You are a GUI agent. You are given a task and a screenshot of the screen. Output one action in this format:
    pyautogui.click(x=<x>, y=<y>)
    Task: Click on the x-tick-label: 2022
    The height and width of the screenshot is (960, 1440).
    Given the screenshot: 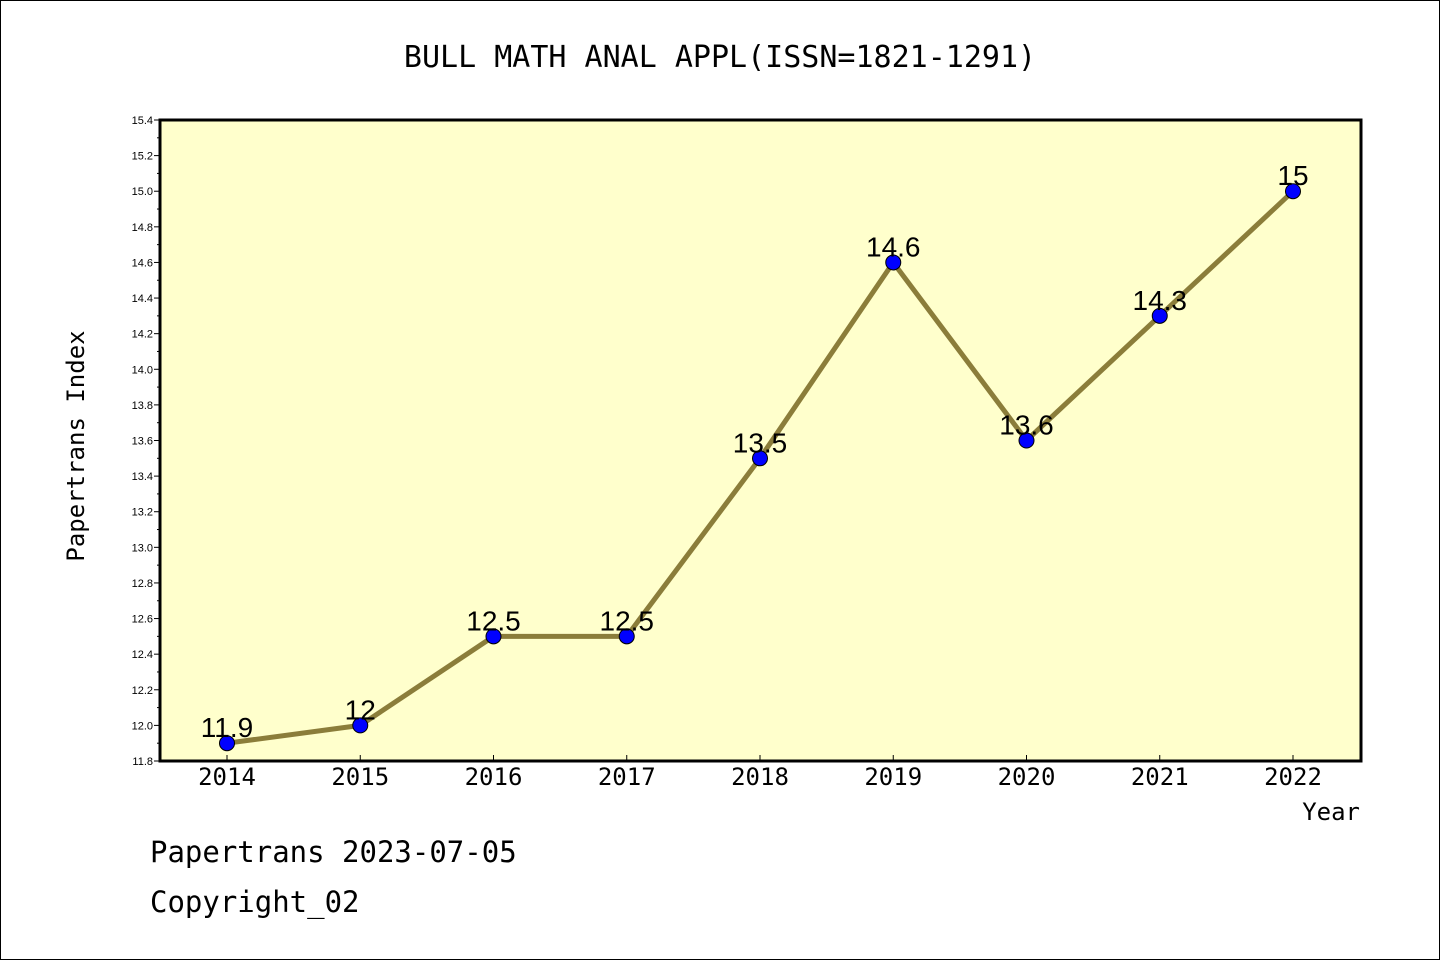 What is the action you would take?
    pyautogui.click(x=1293, y=777)
    